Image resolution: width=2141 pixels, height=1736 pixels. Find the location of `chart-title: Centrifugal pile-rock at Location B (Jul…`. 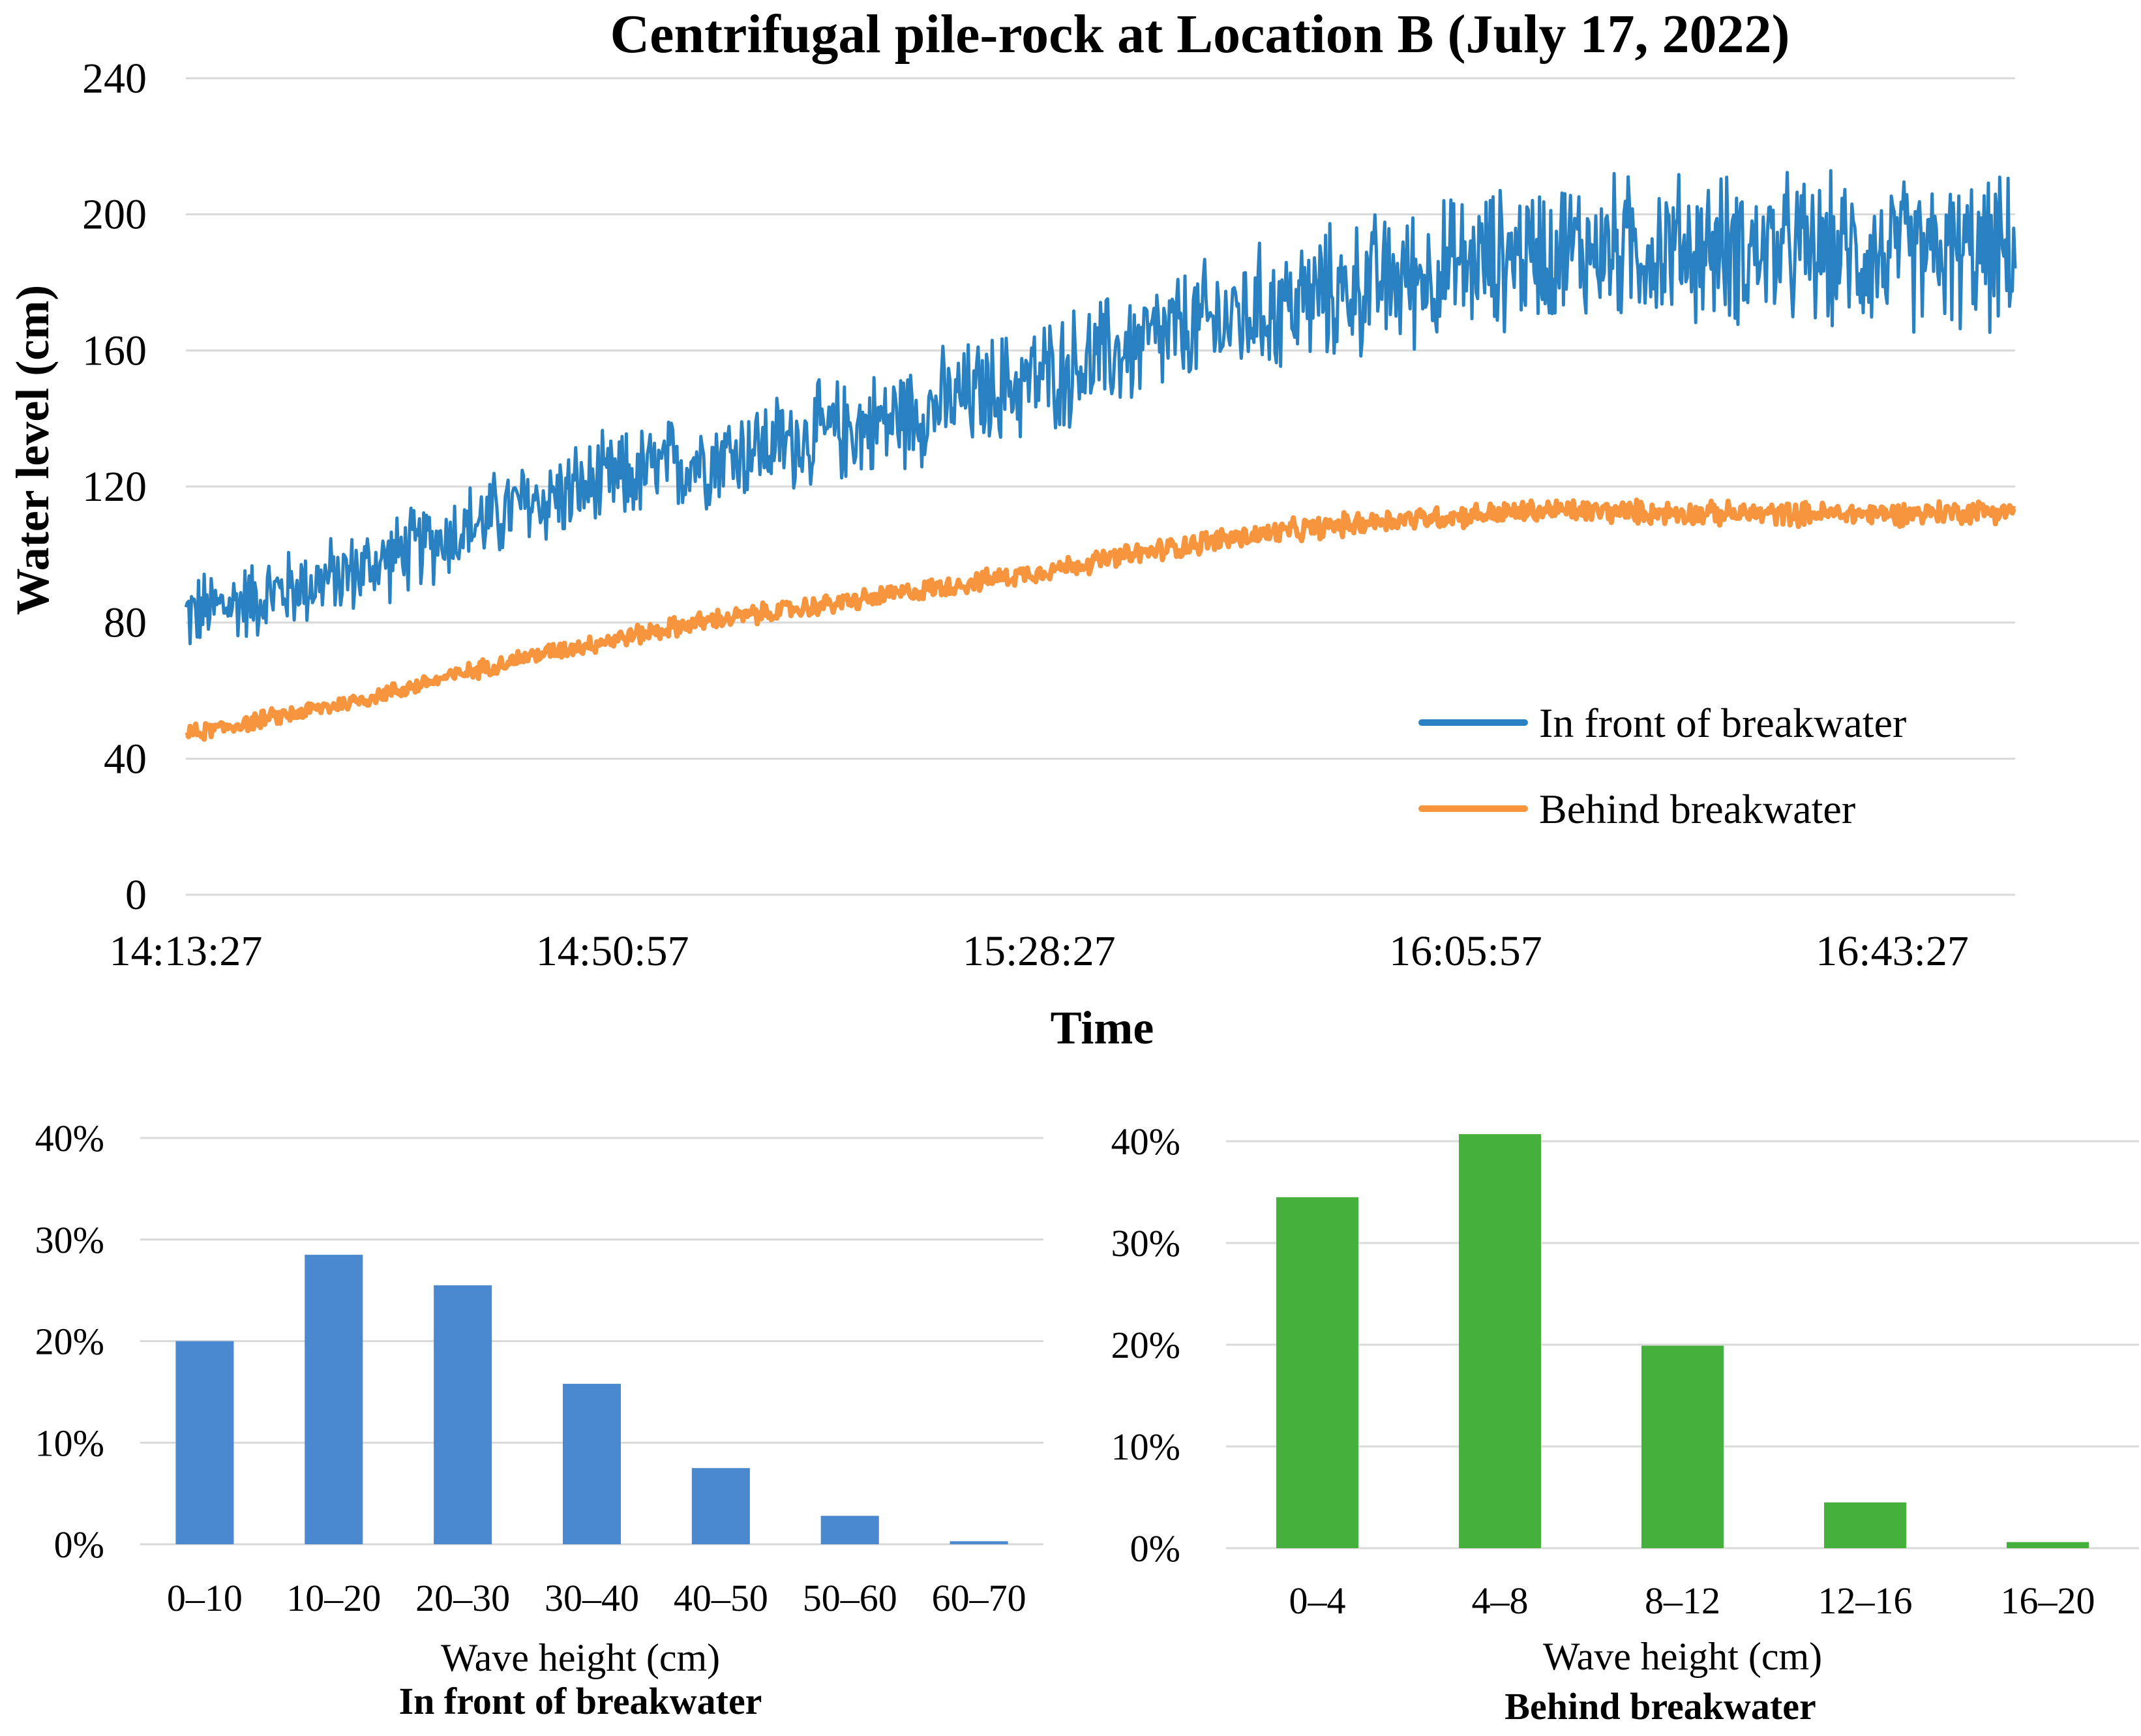

chart-title: Centrifugal pile-rock at Location B (Jul… is located at coordinates (1200, 34).